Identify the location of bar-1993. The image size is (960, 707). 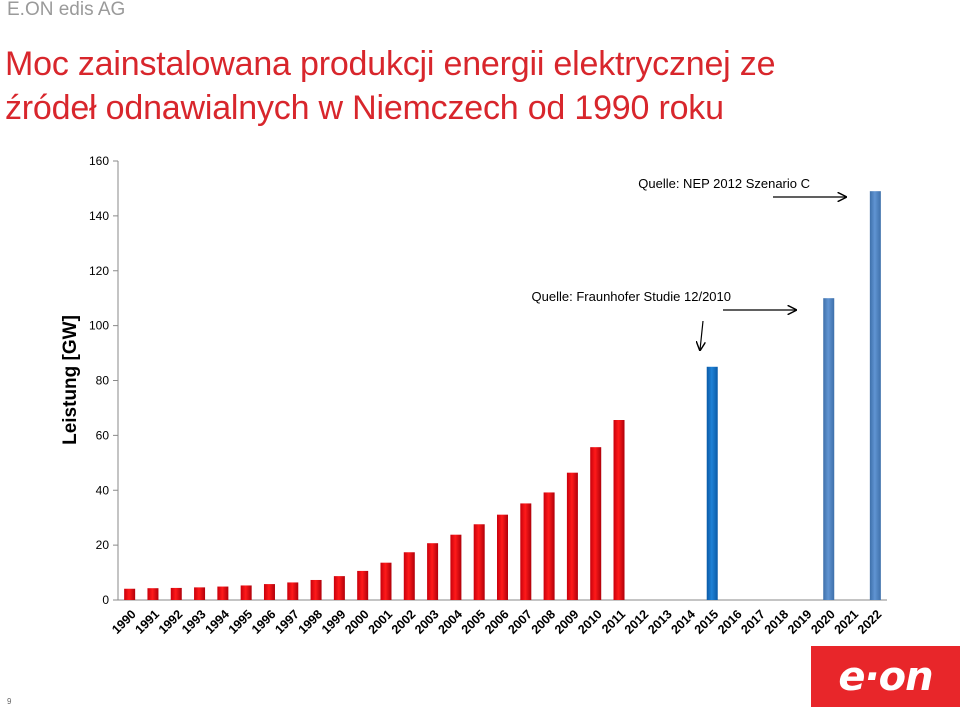
(200, 593).